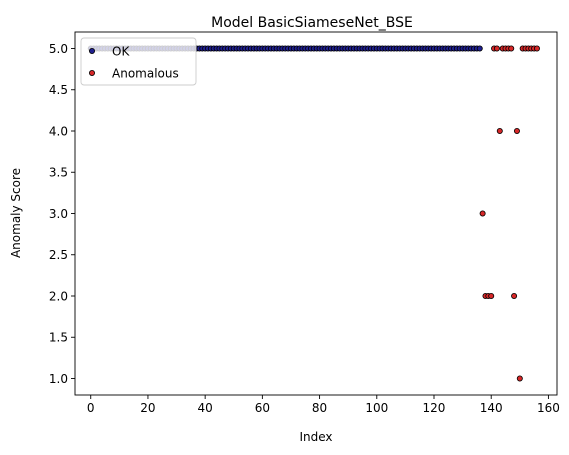 The width and height of the screenshot is (569, 455). Describe the element at coordinates (58, 131) in the screenshot. I see `y-tick-label: 4.0` at that location.